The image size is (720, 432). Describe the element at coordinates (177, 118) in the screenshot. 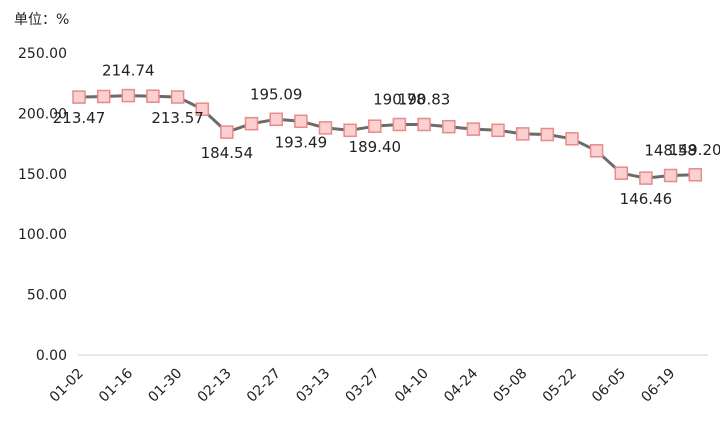

I see `data-label: 213.57` at that location.